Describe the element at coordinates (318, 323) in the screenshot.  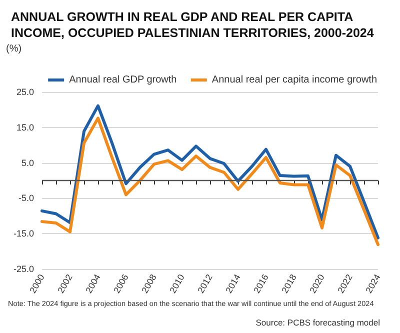
I see `source-note: Source: PCBS forecasting model` at that location.